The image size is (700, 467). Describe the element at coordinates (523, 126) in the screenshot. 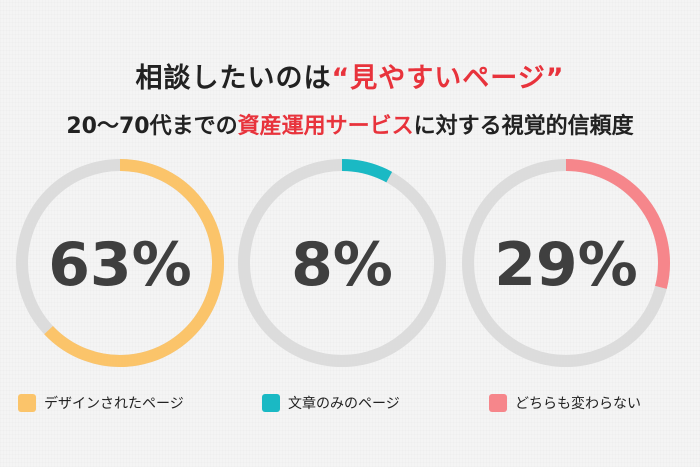

I see `subtitle-suffix: に対する視覚的信頼度` at that location.